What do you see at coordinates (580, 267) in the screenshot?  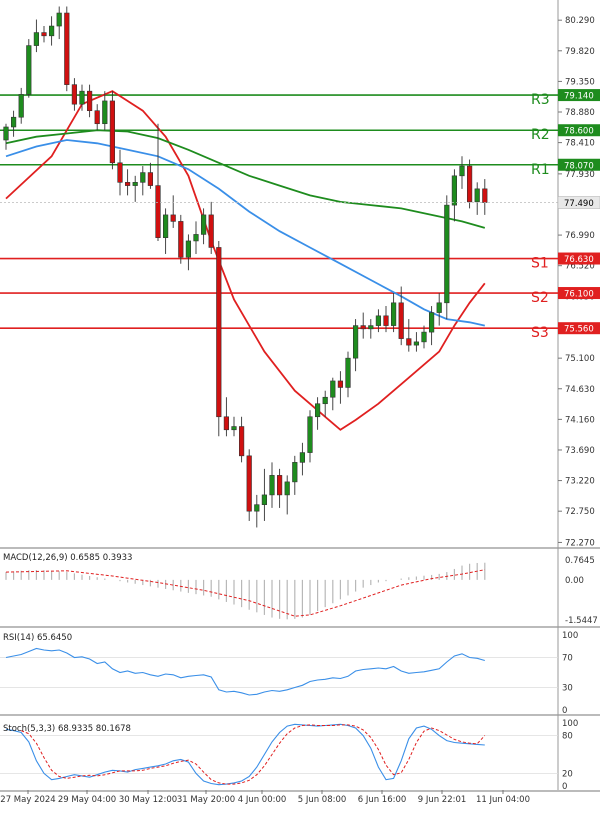 I see `price-tick-label: 76.520` at bounding box center [580, 267].